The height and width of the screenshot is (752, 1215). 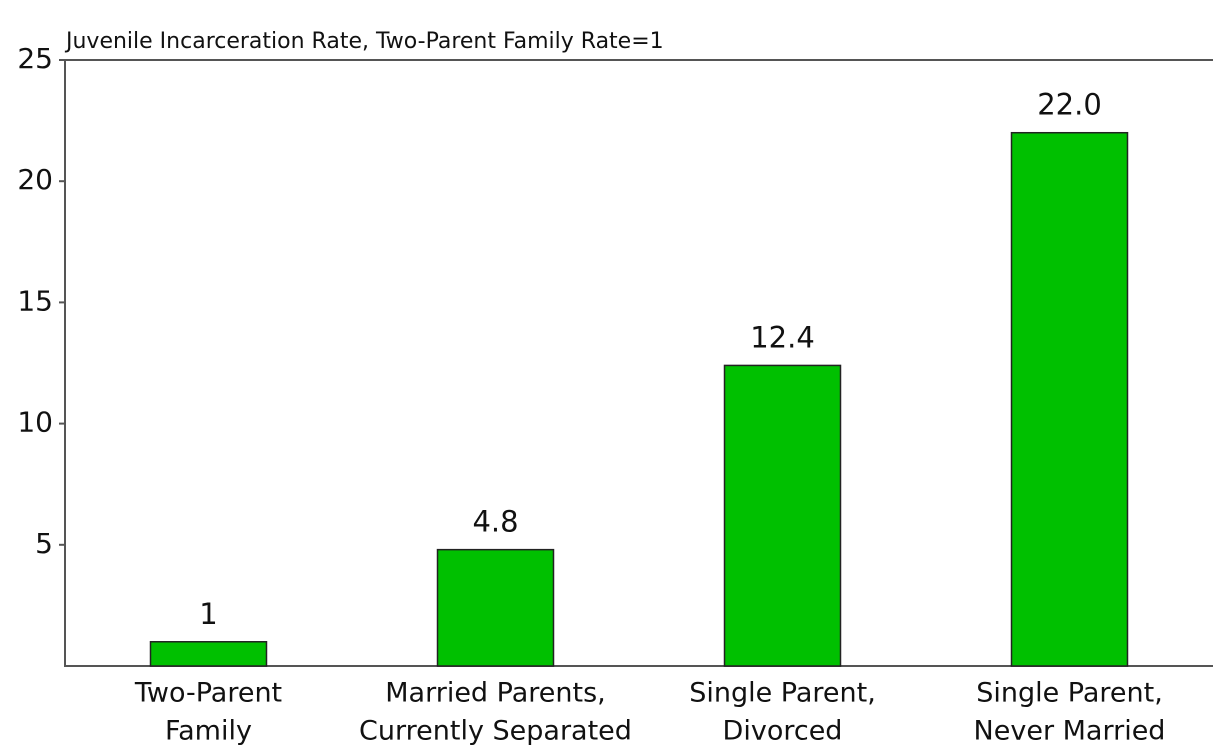 What do you see at coordinates (35, 179) in the screenshot?
I see `y-tick-label: 20` at bounding box center [35, 179].